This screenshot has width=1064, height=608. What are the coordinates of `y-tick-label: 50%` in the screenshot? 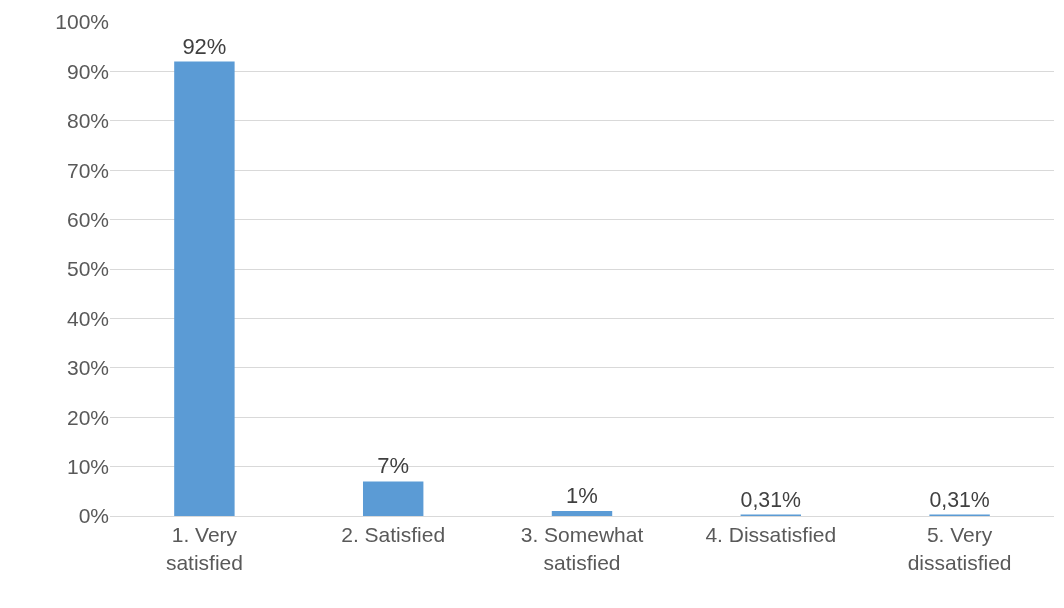 It's located at (87, 269).